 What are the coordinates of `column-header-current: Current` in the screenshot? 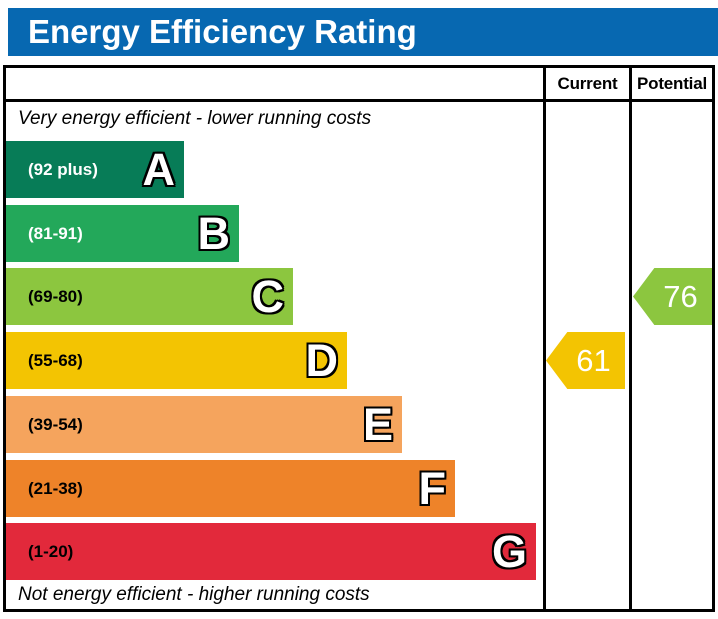 It's located at (587, 83).